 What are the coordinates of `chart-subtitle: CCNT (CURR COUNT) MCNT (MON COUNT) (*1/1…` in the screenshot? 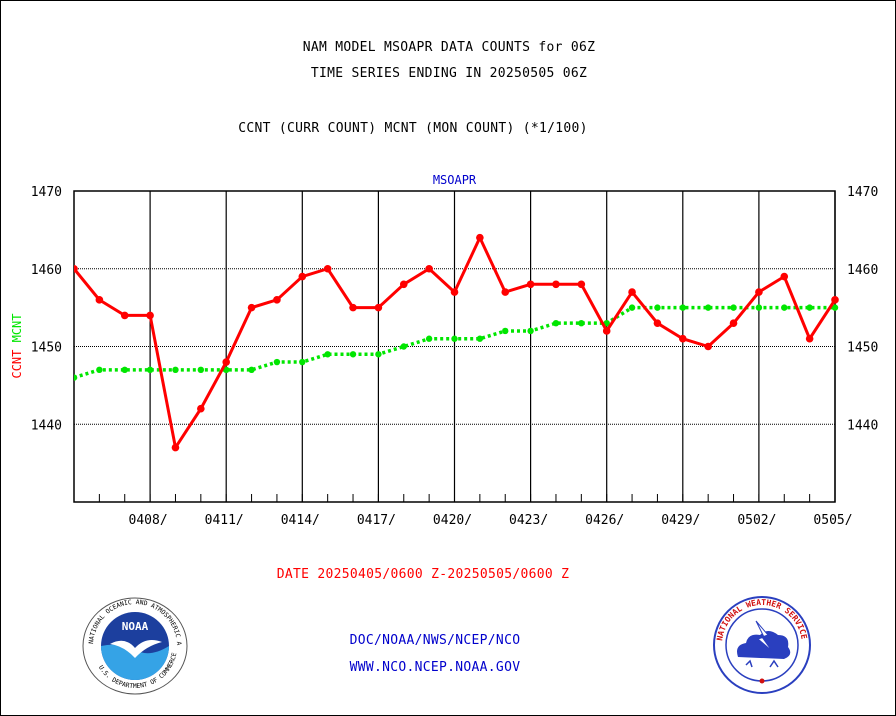 It's located at (413, 128).